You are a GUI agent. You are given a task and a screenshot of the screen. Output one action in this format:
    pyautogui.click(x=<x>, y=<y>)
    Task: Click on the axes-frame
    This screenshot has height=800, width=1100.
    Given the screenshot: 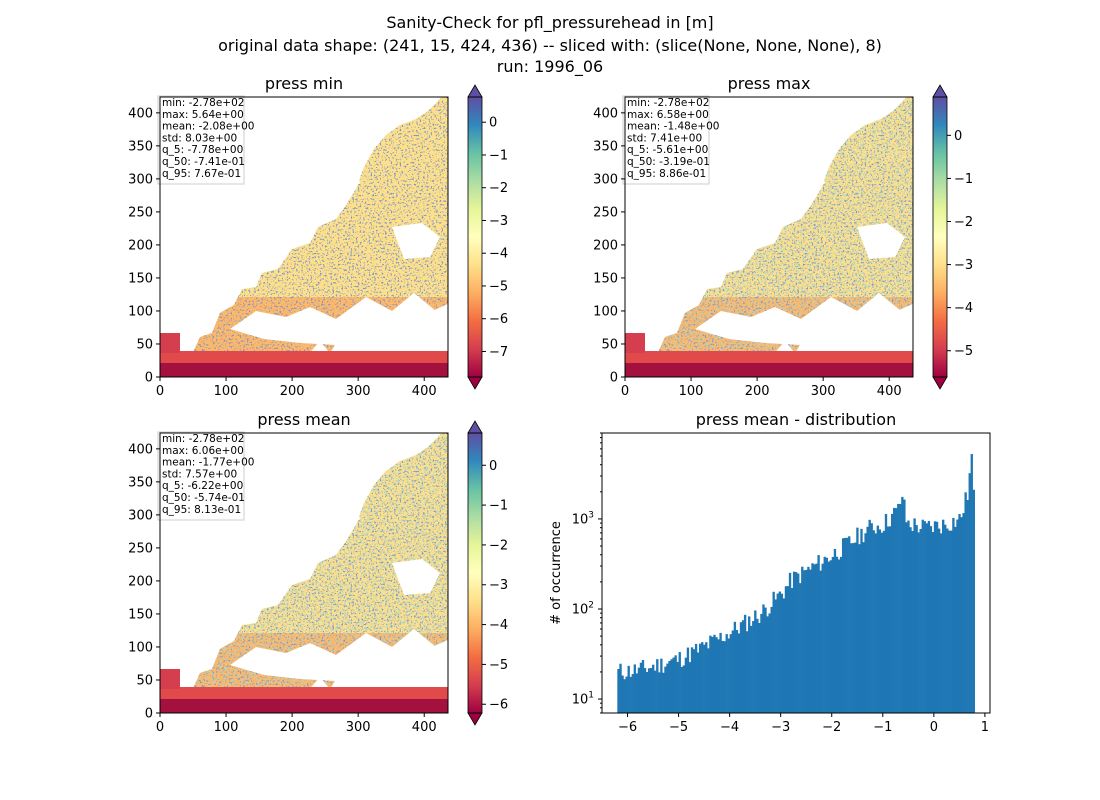 What is the action you would take?
    pyautogui.click(x=304, y=573)
    